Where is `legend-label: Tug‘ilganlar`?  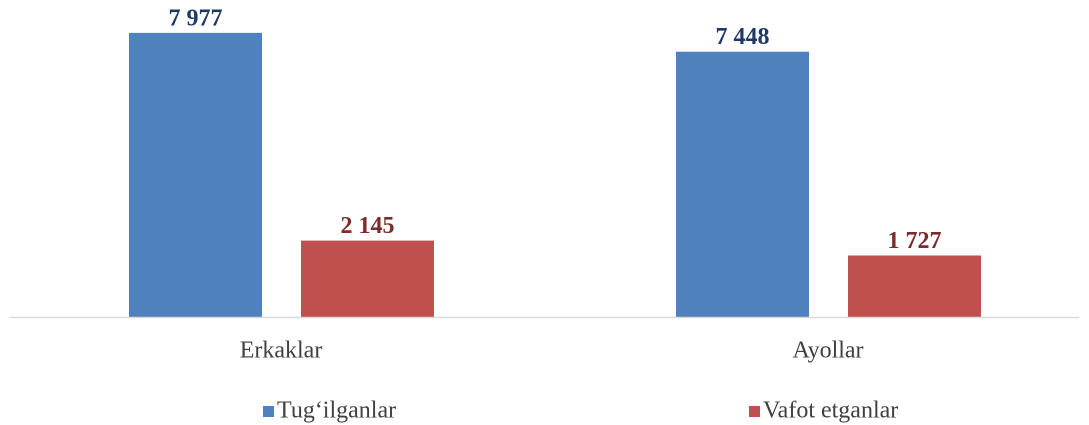 legend-label: Tug‘ilganlar is located at coordinates (336, 411).